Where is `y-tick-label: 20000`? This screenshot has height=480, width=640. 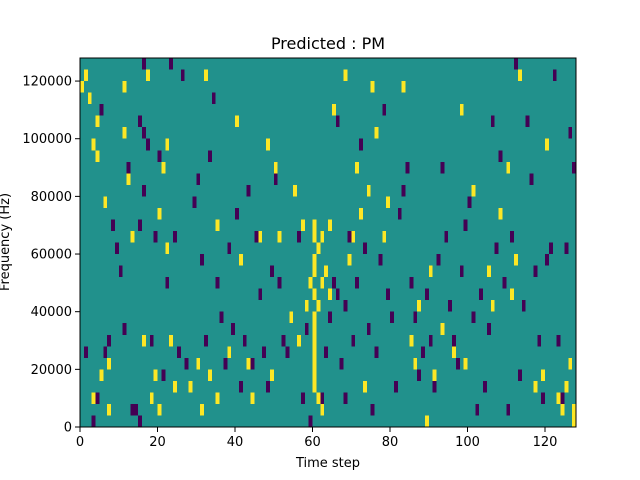 y-tick-label: 20000 is located at coordinates (51, 370).